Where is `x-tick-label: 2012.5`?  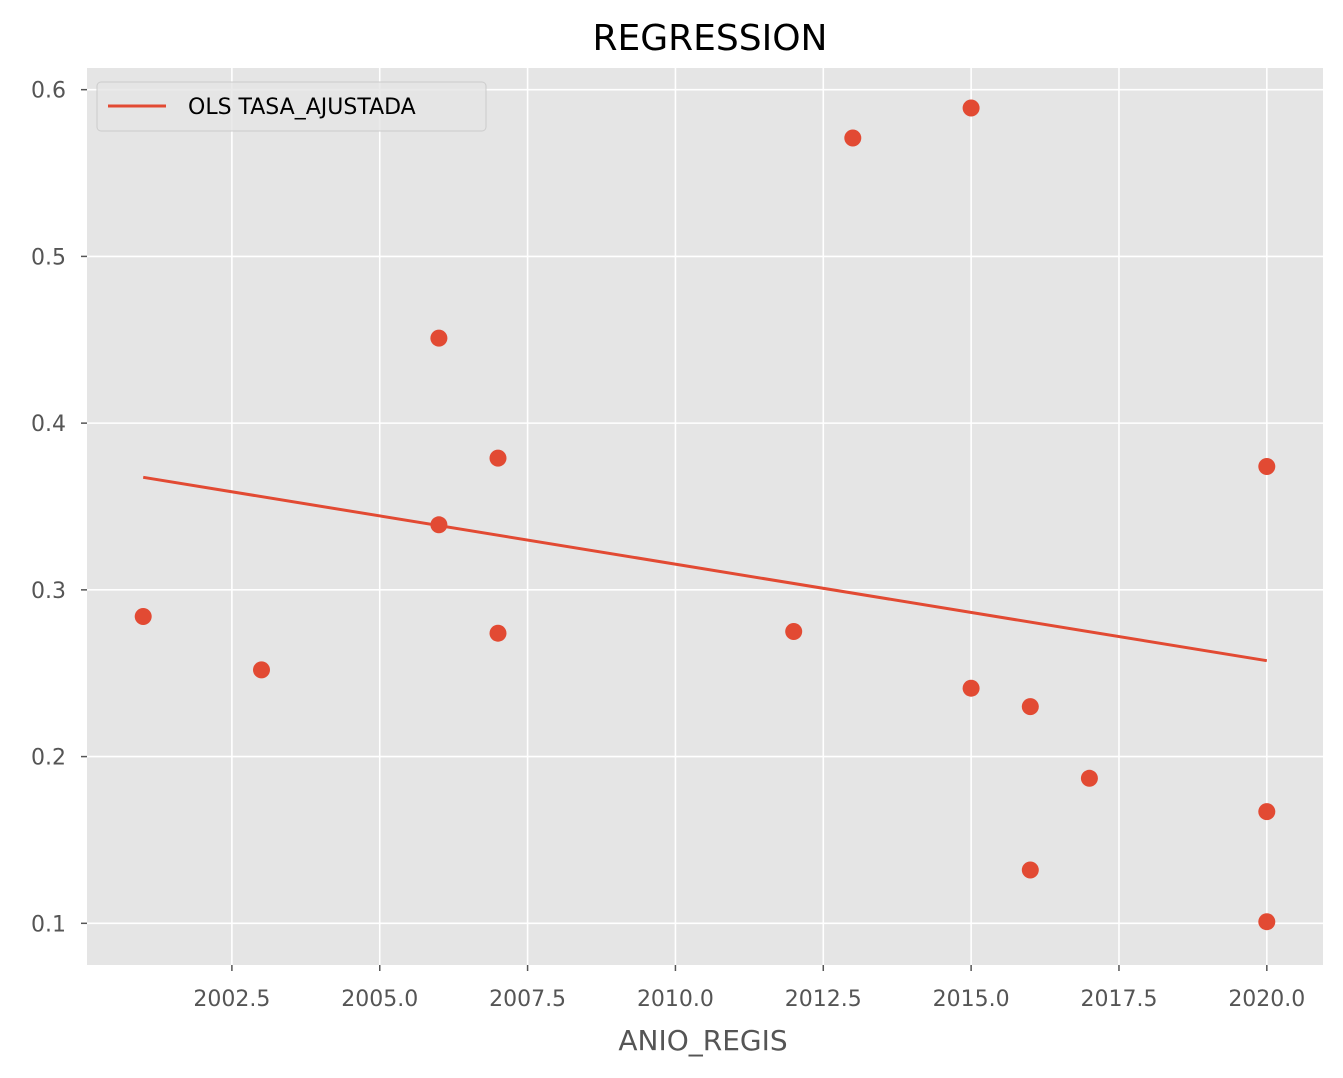 x-tick-label: 2012.5 is located at coordinates (823, 999).